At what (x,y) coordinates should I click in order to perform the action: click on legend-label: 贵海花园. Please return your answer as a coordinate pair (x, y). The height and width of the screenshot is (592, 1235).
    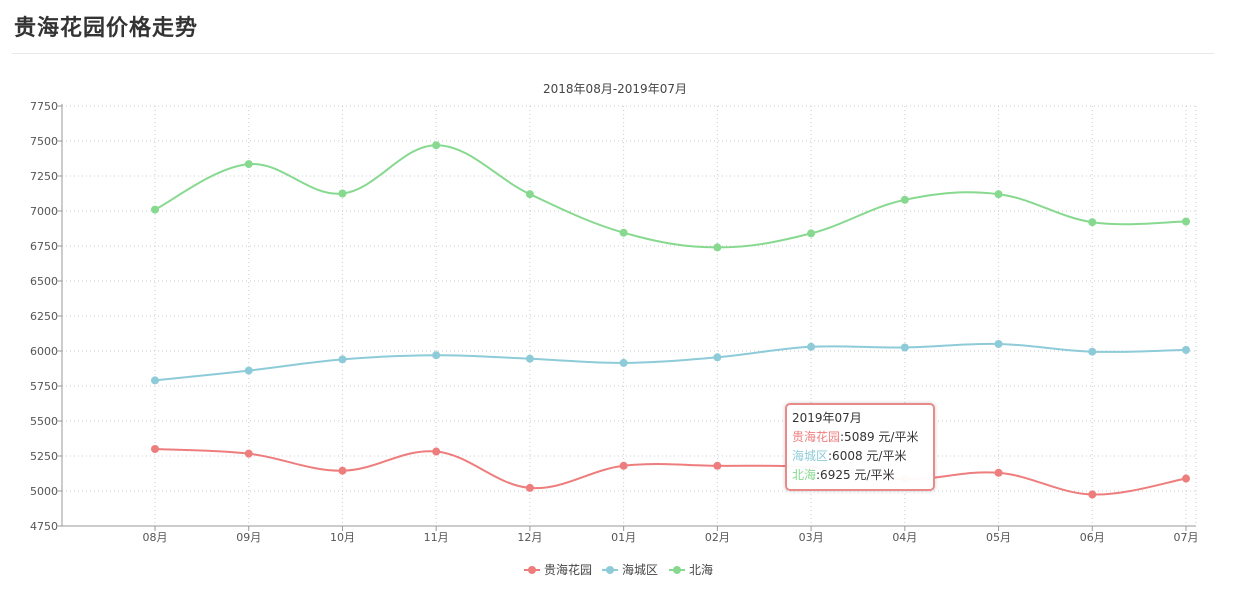
    Looking at the image, I should click on (568, 569).